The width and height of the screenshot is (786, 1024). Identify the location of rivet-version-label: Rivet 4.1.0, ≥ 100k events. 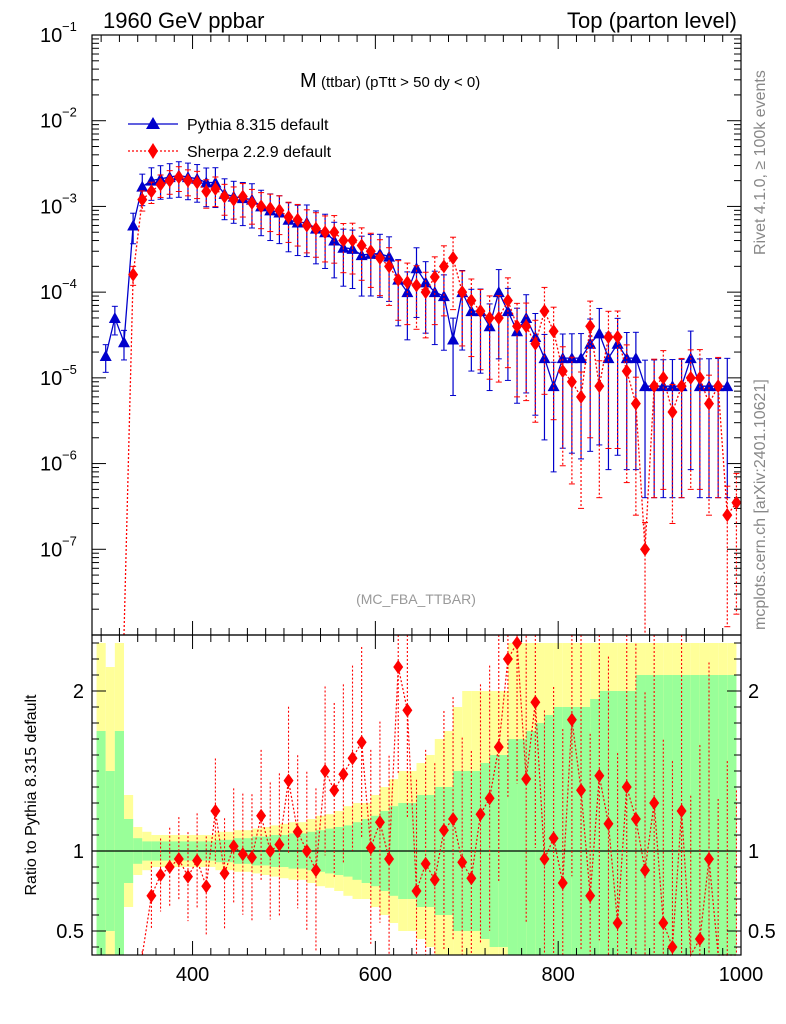
(760, 162).